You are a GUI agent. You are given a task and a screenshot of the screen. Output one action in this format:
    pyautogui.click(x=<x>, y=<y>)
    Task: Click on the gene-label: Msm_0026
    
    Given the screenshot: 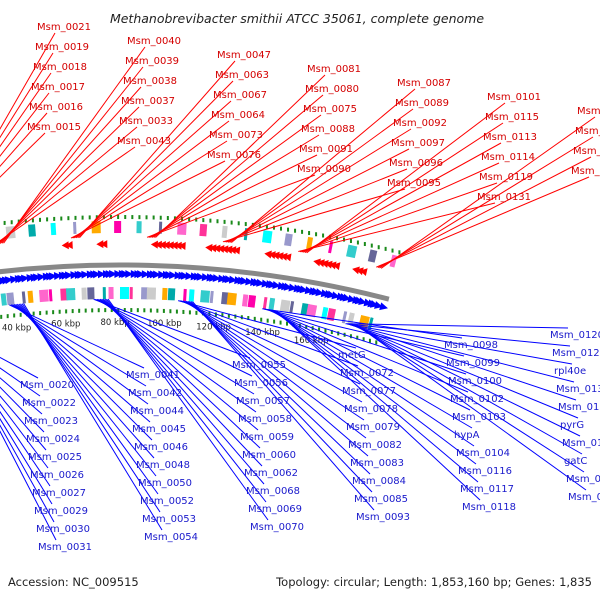 What is the action you would take?
    pyautogui.click(x=57, y=475)
    